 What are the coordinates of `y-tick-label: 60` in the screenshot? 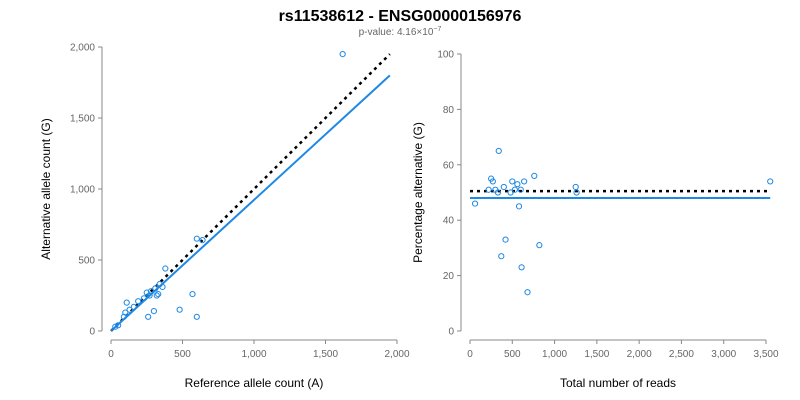 It's located at (449, 165).